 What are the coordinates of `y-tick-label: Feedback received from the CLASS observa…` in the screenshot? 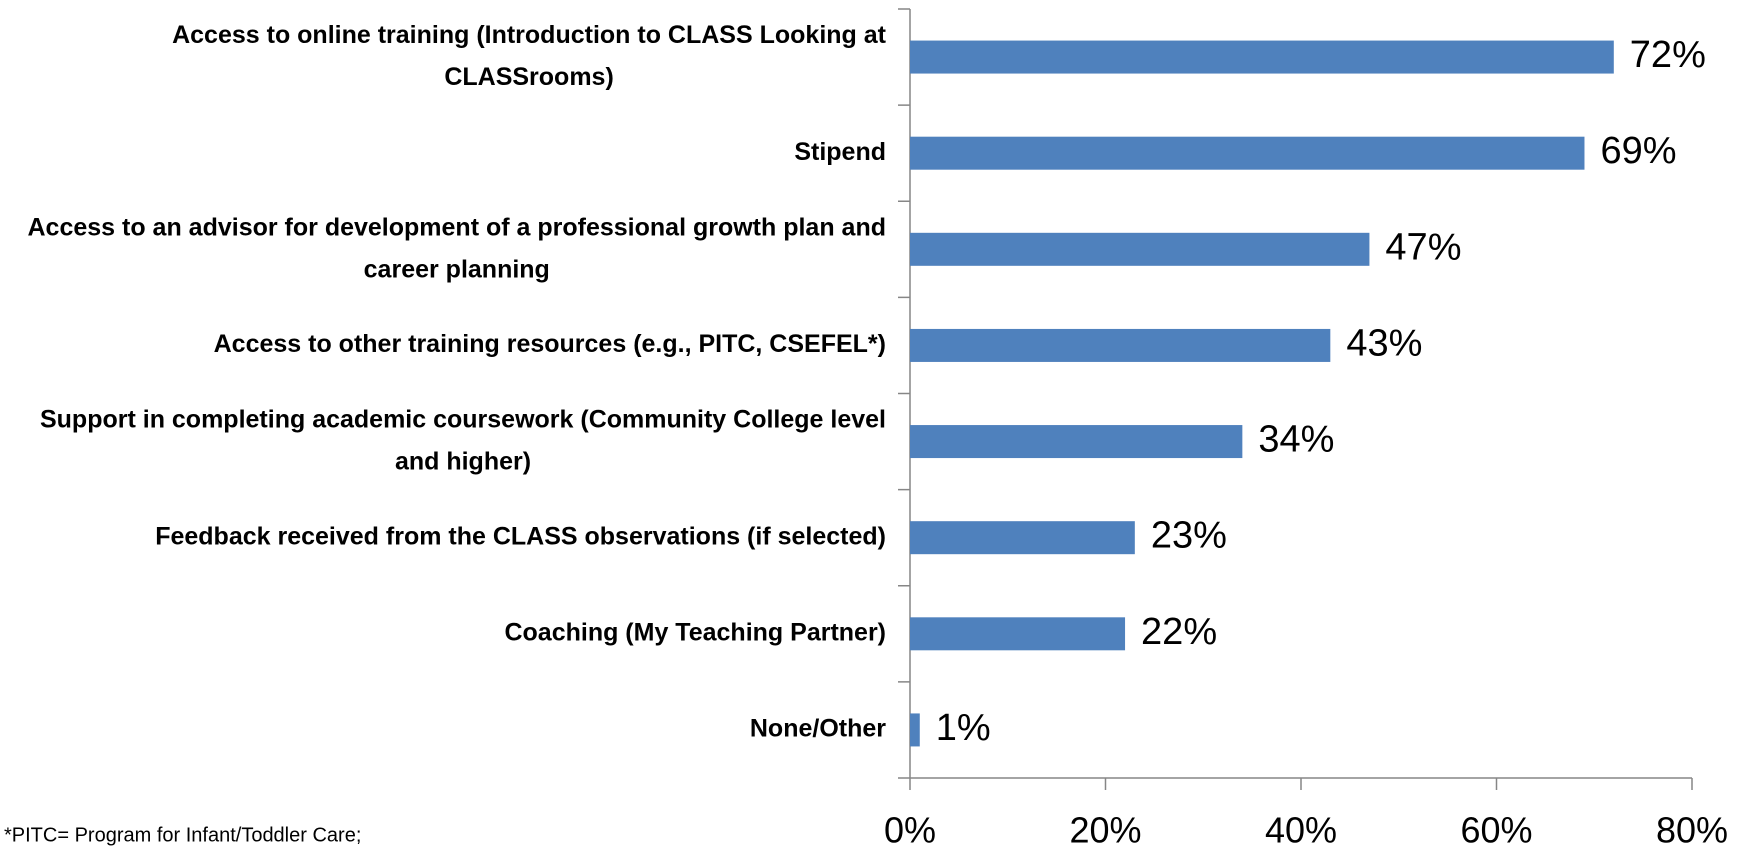 It's located at (520, 536).